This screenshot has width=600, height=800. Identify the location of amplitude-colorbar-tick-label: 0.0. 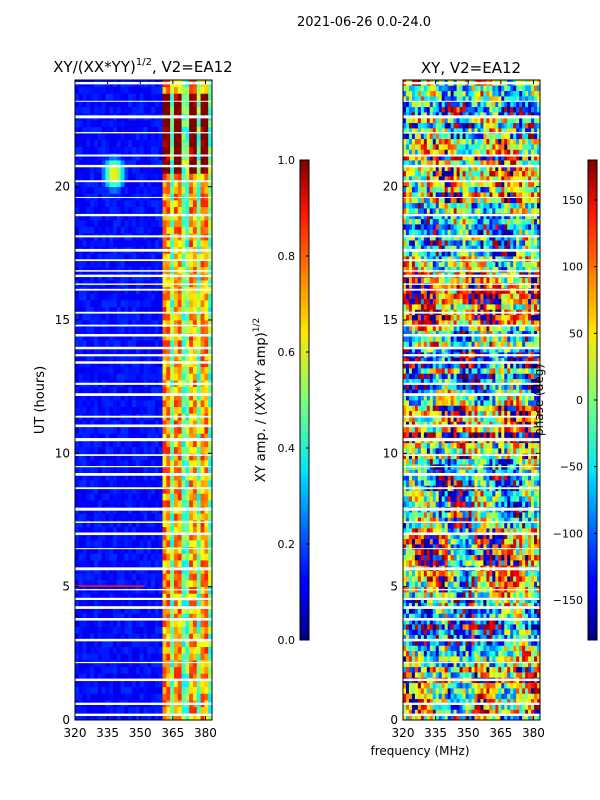
(287, 640).